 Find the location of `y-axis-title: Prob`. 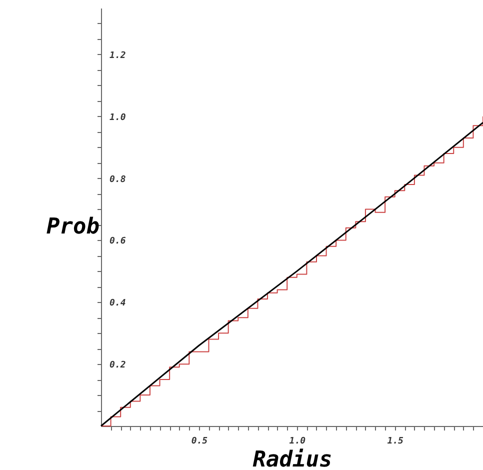

y-axis-title: Prob is located at coordinates (73, 227).